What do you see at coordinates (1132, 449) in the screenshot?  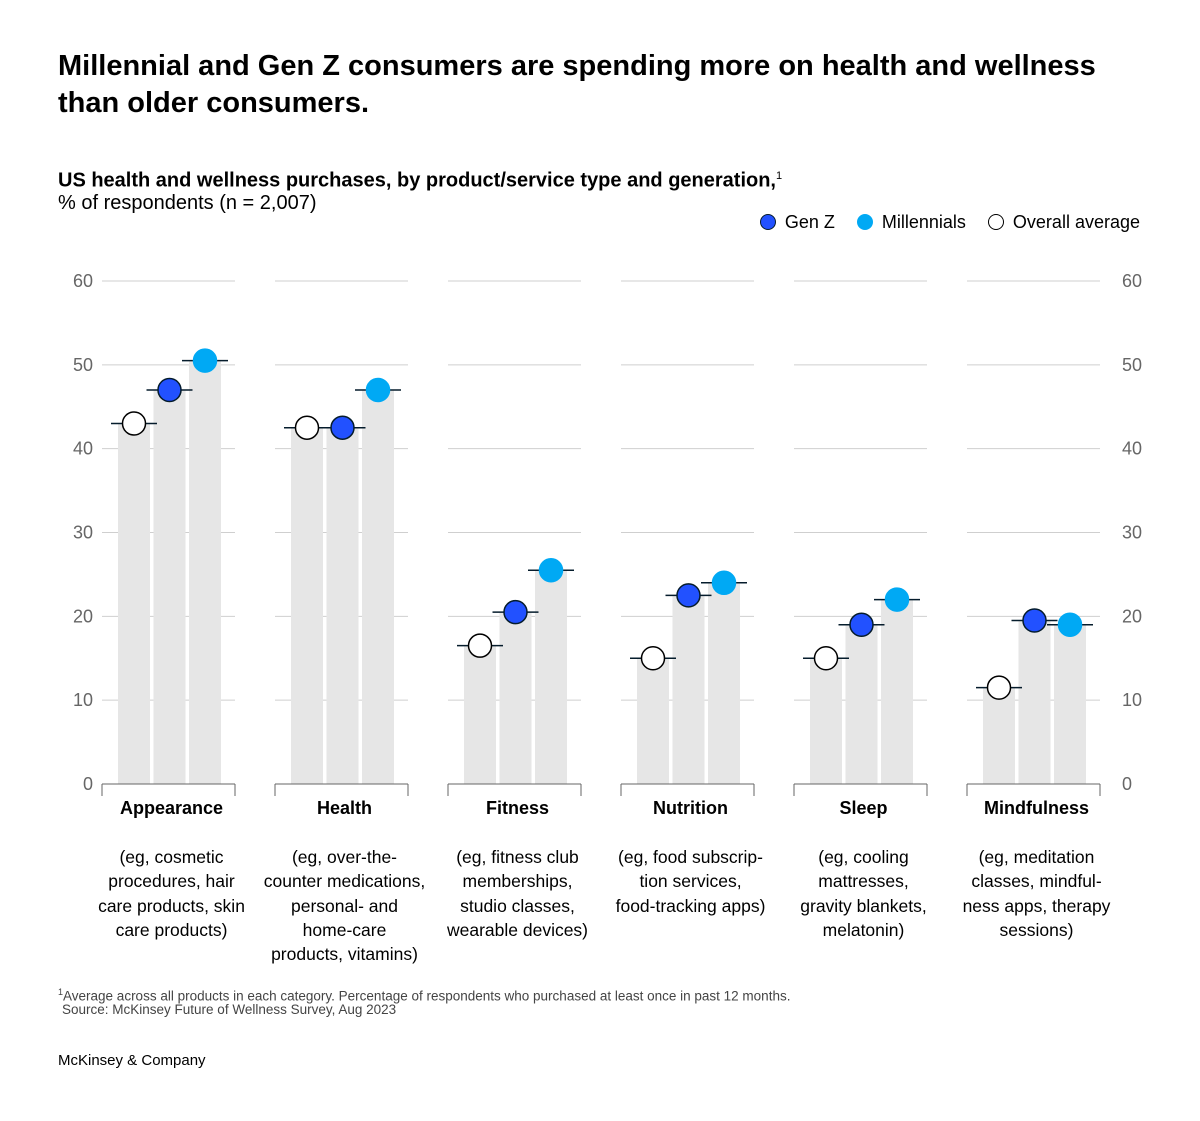 I see `y-tick-label-right: 40` at bounding box center [1132, 449].